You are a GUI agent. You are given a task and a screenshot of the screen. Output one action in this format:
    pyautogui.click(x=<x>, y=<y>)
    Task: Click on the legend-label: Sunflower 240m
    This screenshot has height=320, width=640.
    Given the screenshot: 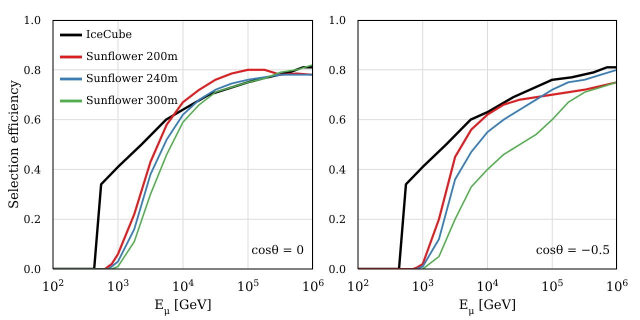 What is the action you would take?
    pyautogui.click(x=132, y=78)
    